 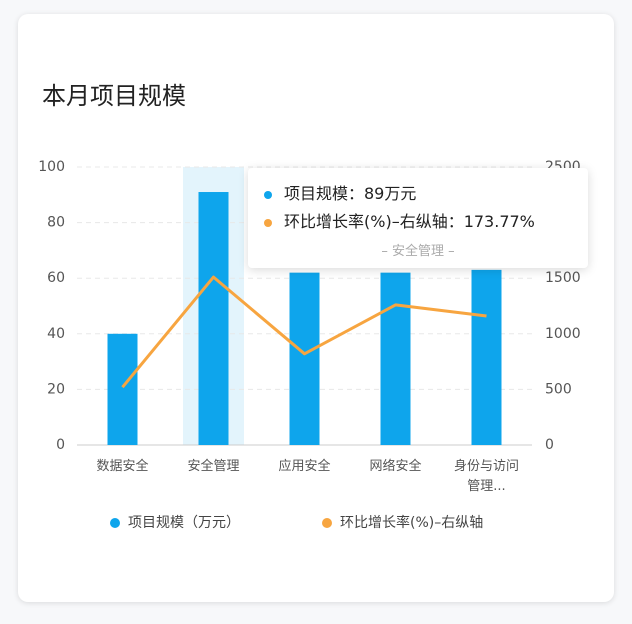 I want to click on tooltip: 项目规模：89万元 环比增长率(%)–右纵轴：173.77% – 安全管理 –, so click(x=418, y=218).